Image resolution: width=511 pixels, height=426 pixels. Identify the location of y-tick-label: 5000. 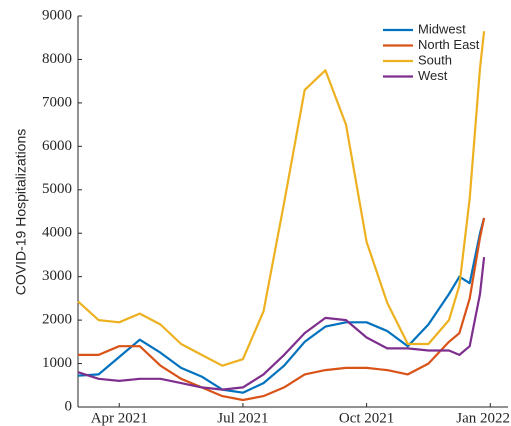
(57, 189).